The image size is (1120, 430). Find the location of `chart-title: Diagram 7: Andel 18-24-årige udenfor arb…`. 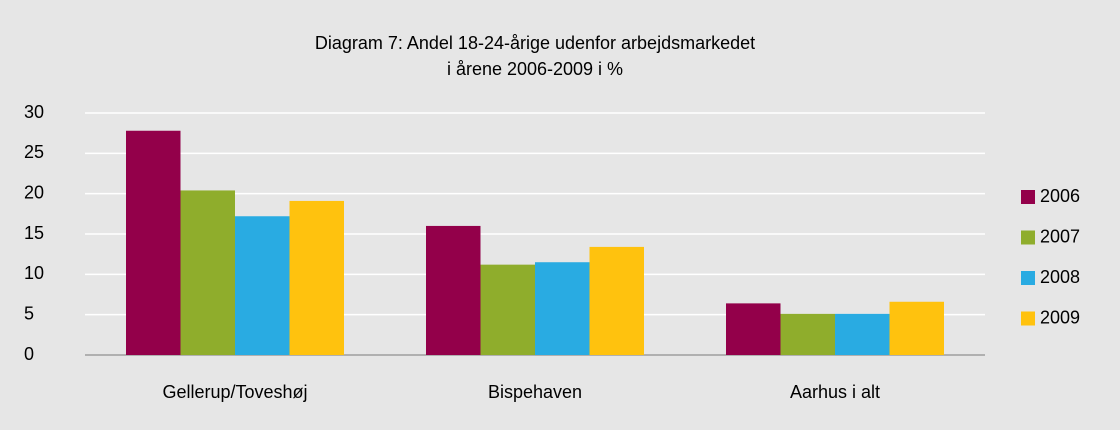

chart-title: Diagram 7: Andel 18-24-årige udenfor arb… is located at coordinates (535, 43).